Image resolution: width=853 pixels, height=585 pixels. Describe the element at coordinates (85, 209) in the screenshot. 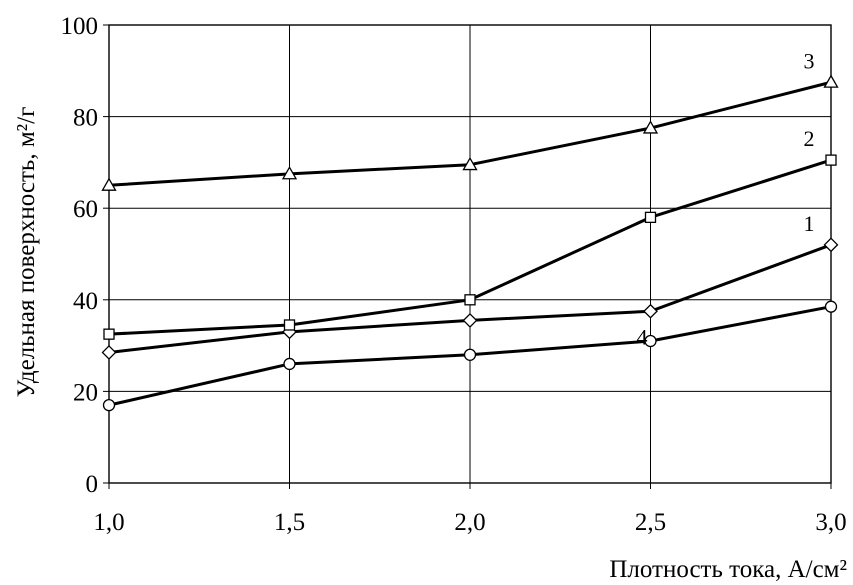

I see `y-tick-label: 60` at that location.